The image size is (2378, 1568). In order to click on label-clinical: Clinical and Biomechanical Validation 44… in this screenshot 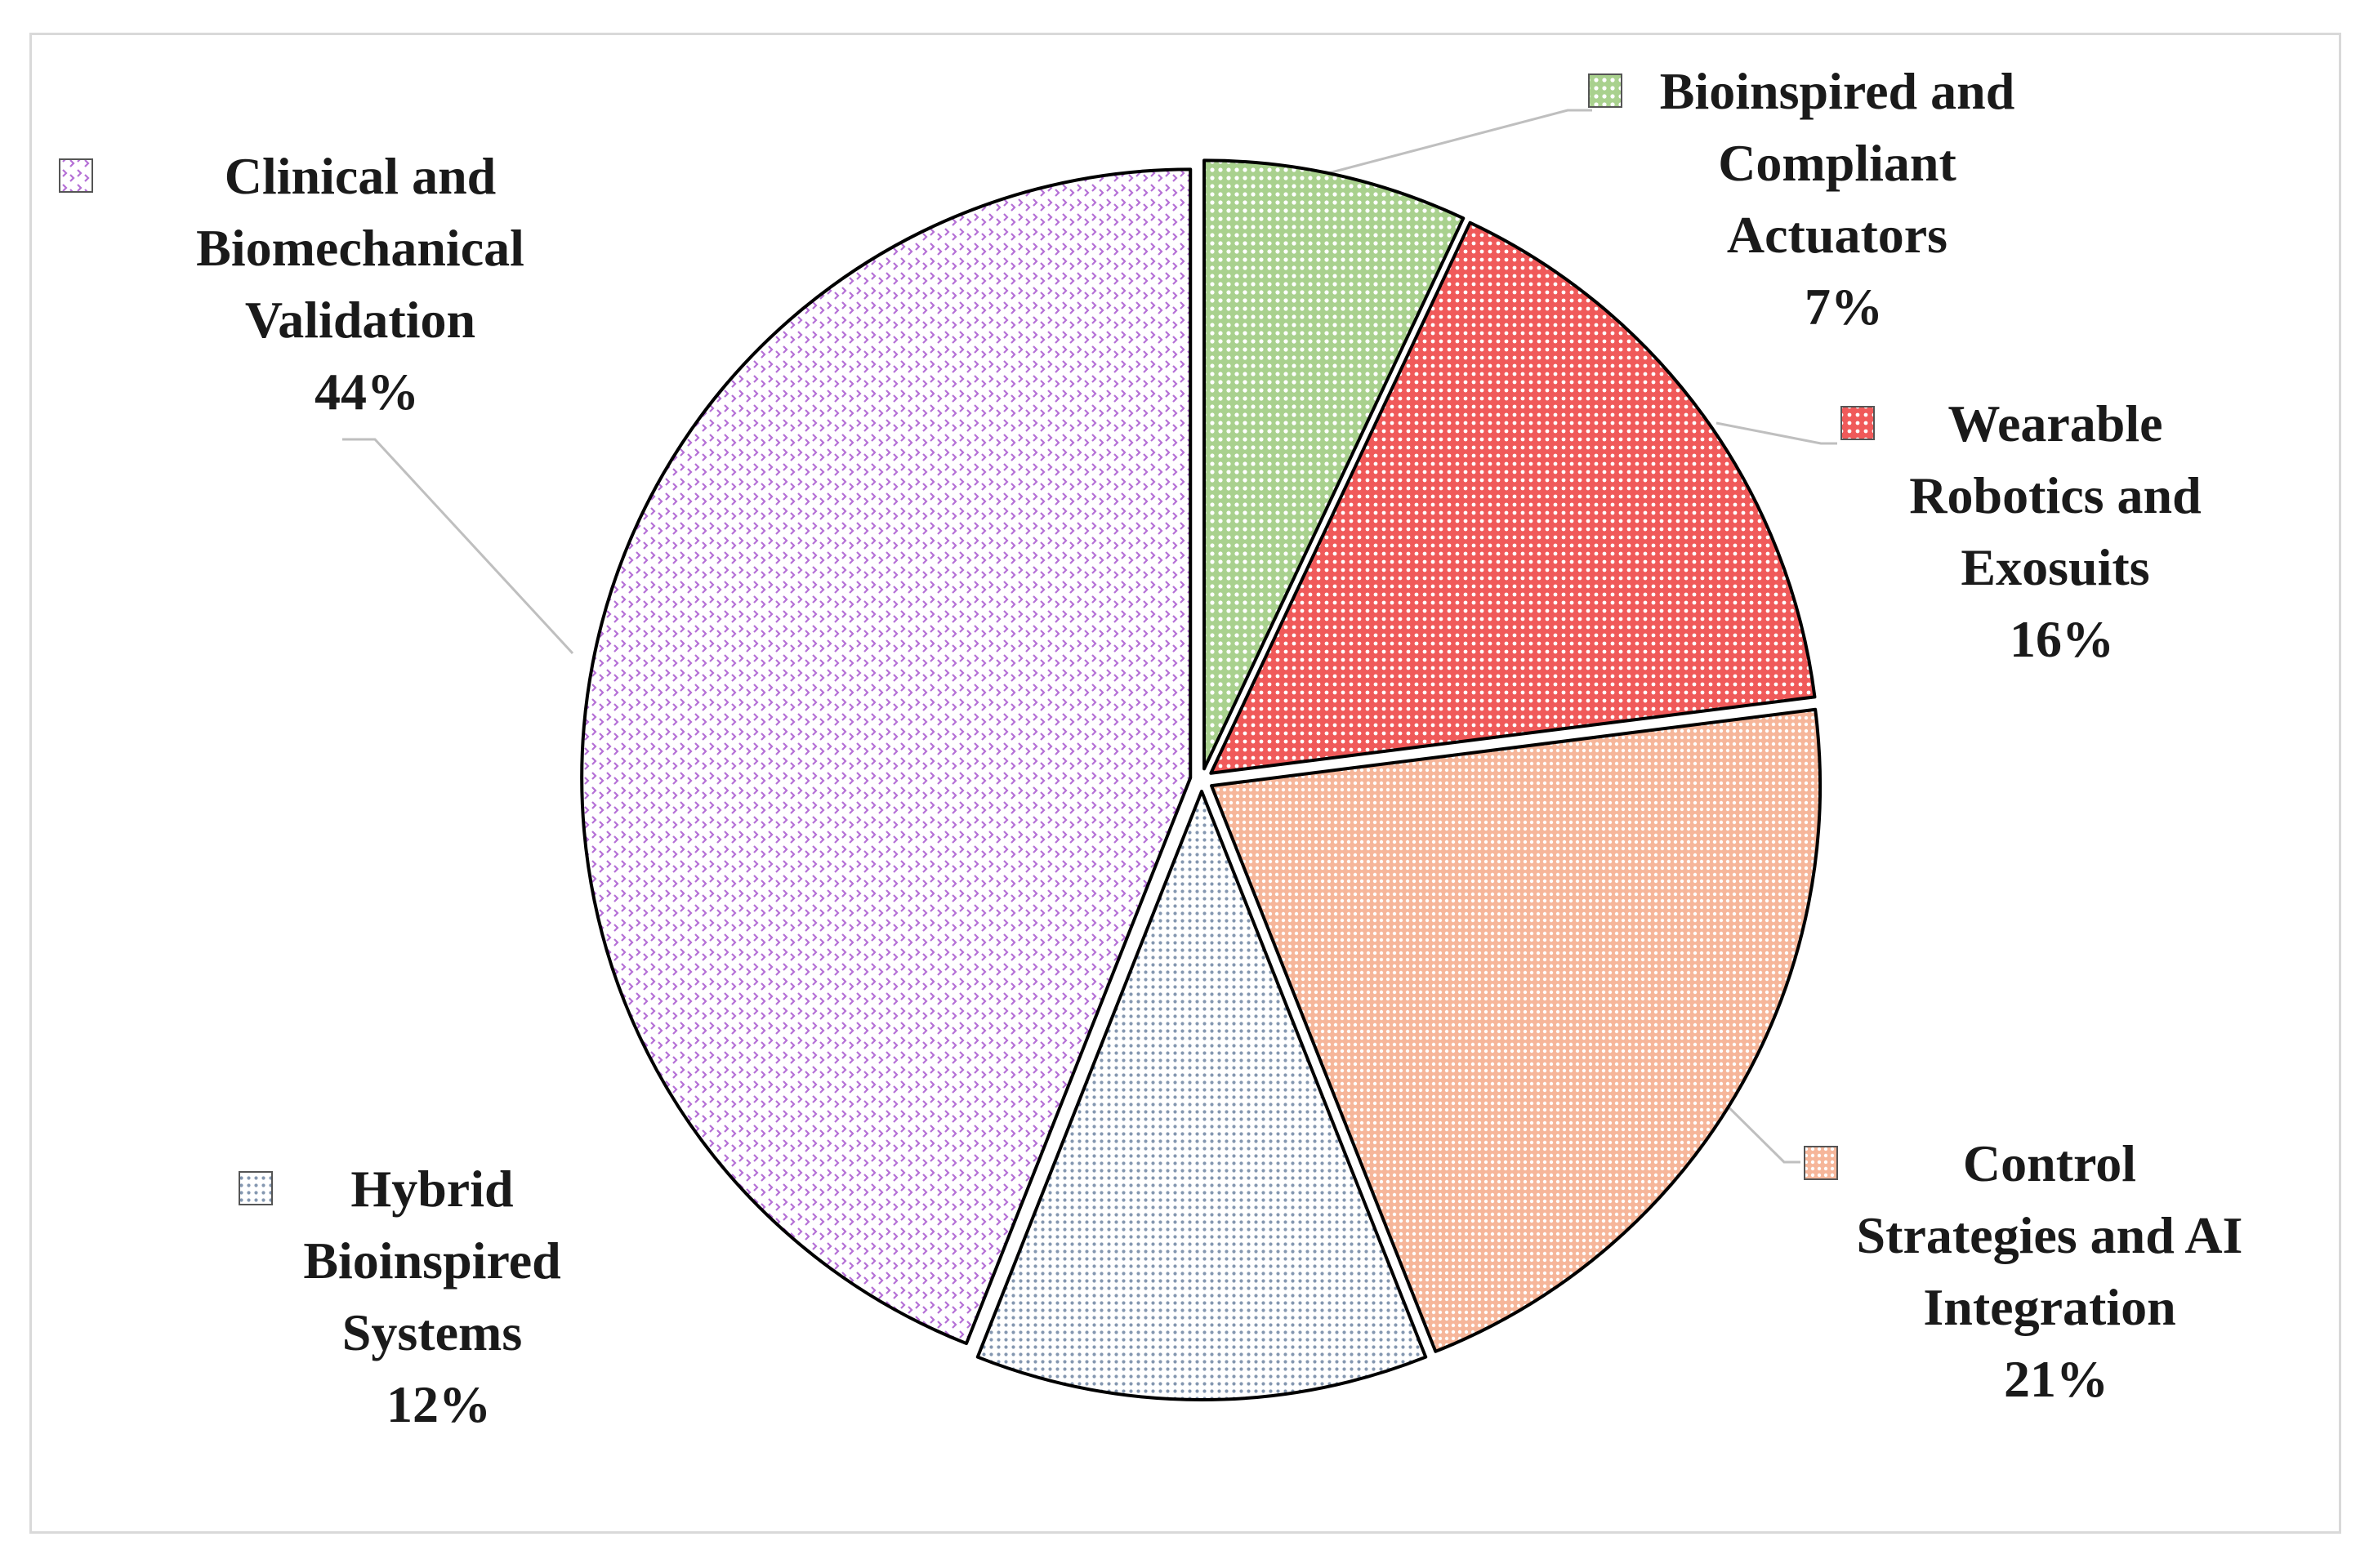, I will do `click(367, 284)`.